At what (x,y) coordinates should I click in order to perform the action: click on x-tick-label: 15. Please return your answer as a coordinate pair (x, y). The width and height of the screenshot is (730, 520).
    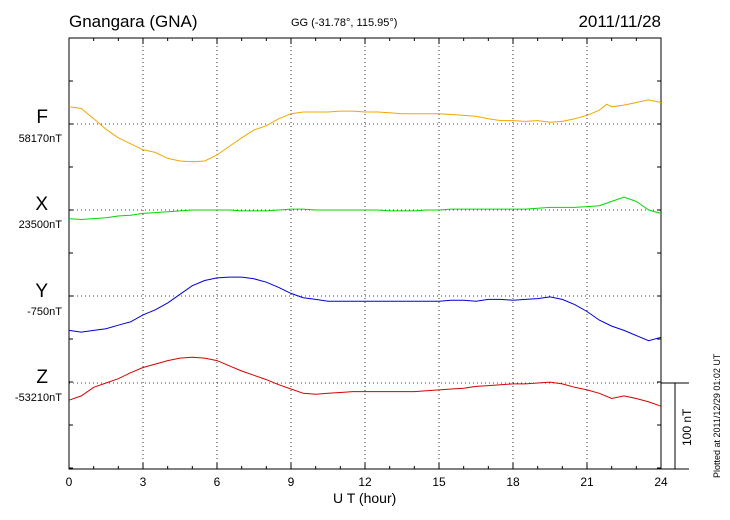
    Looking at the image, I should click on (439, 482).